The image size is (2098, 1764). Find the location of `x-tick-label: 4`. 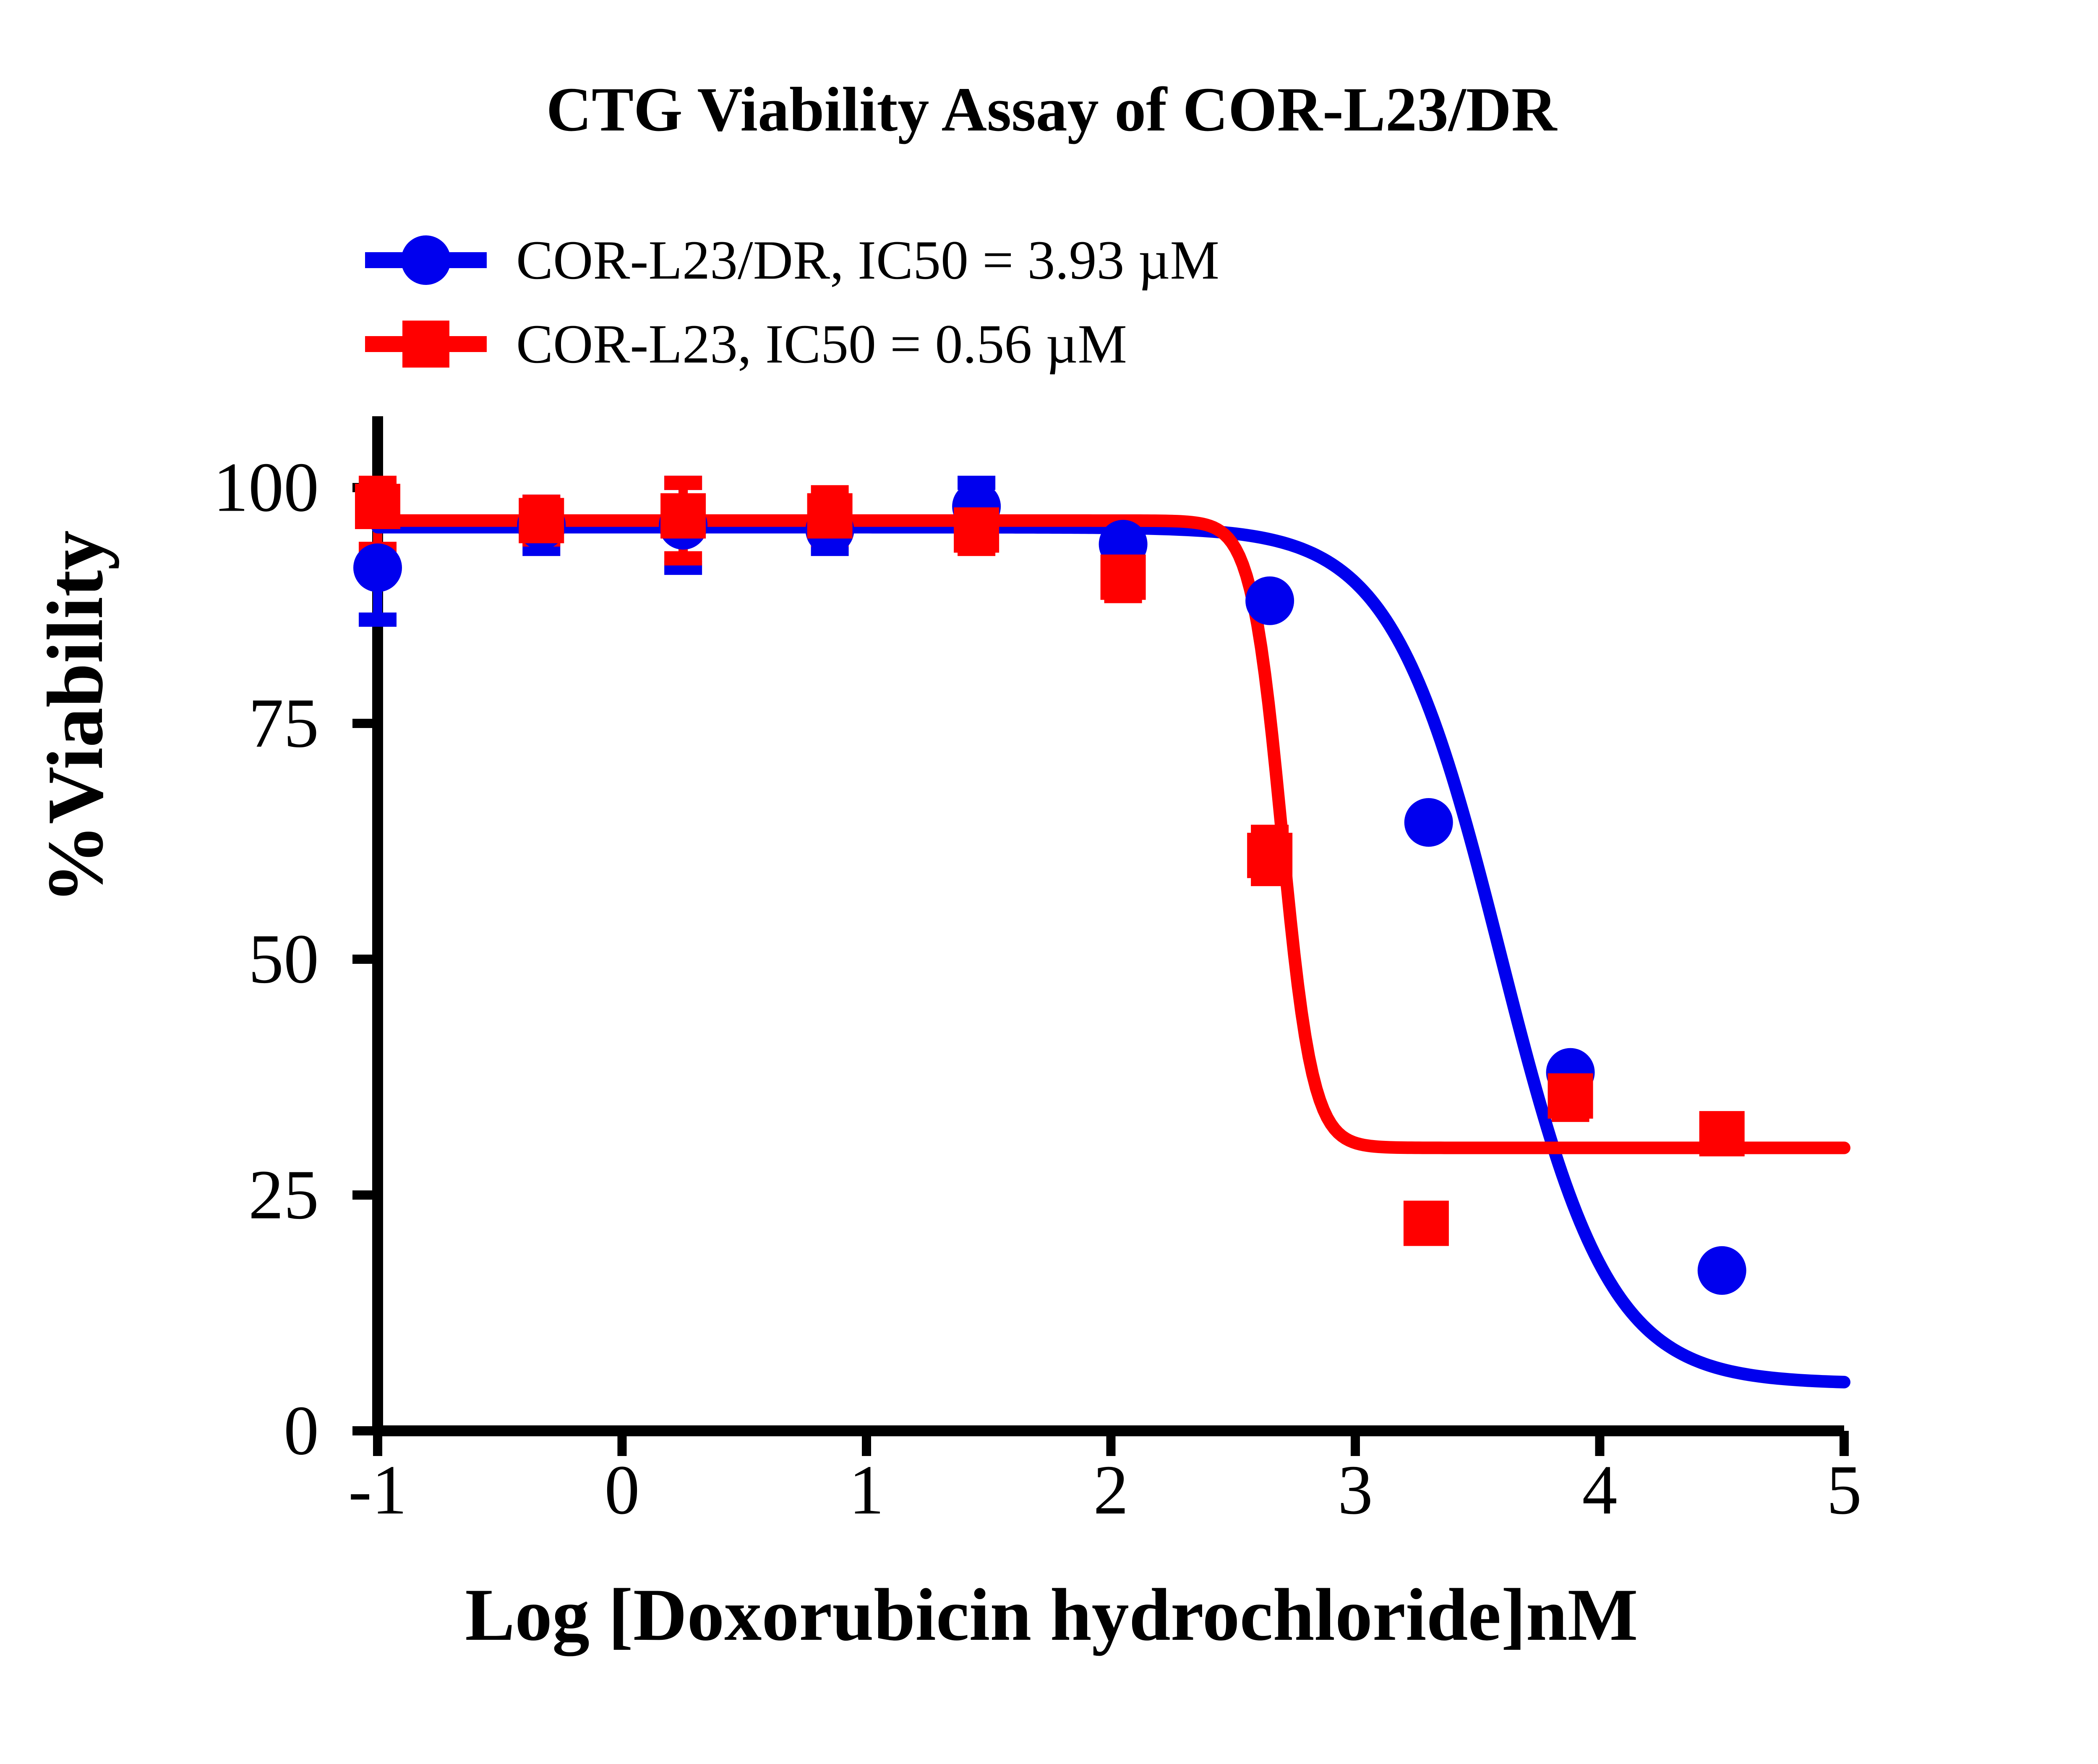

x-tick-label: 4 is located at coordinates (1600, 1490).